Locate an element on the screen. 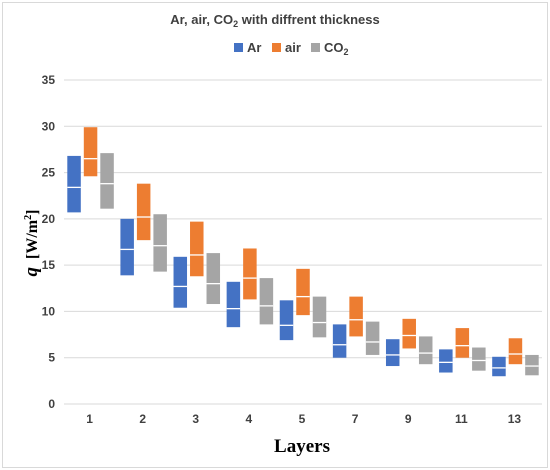  y-axis-ticks: 0 5 10 15 20 25 30 35 is located at coordinates (49, 242).